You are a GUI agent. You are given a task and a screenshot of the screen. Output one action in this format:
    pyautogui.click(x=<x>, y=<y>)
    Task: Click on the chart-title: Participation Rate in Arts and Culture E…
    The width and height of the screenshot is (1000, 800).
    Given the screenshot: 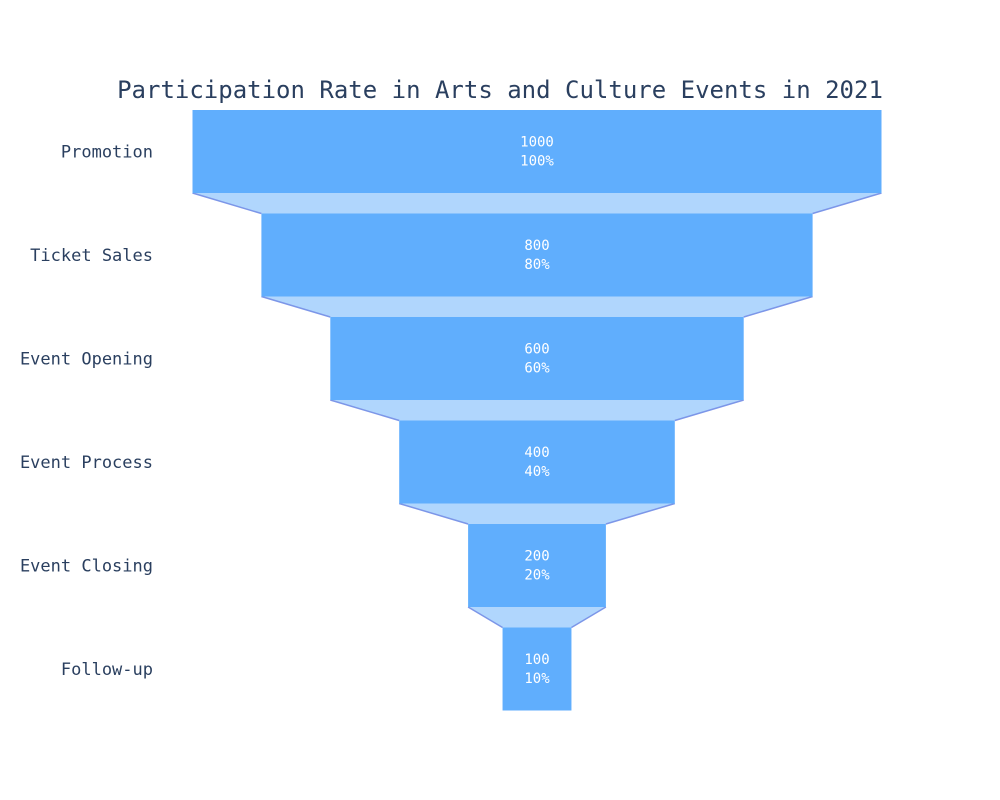 What is the action you would take?
    pyautogui.click(x=500, y=90)
    